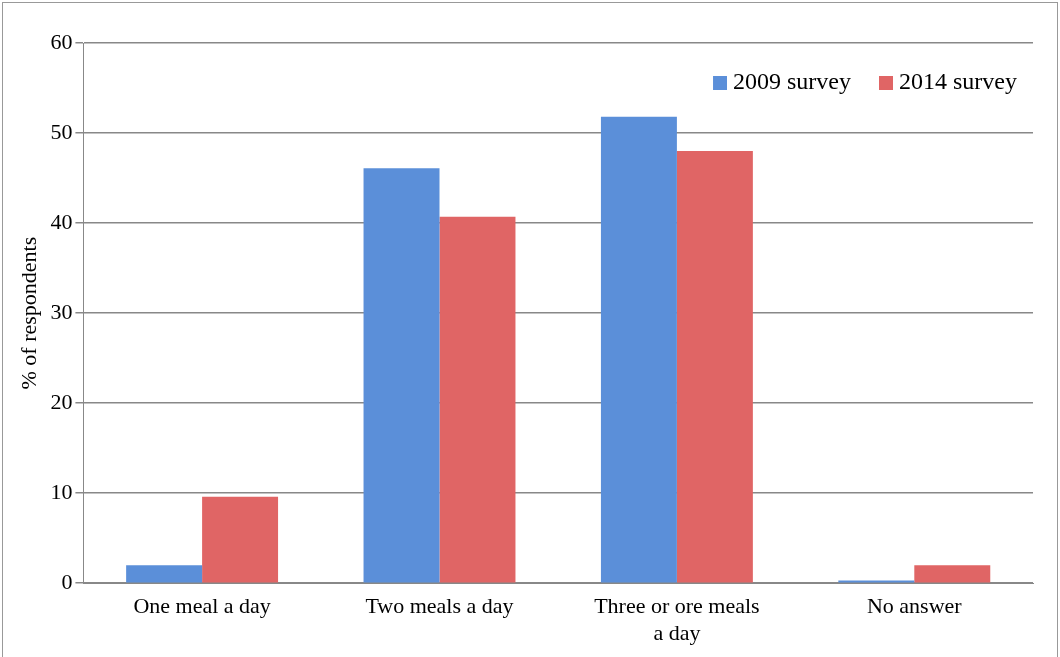 This screenshot has width=1060, height=657. Describe the element at coordinates (202, 606) in the screenshot. I see `x-tick-label: One meal a day` at that location.